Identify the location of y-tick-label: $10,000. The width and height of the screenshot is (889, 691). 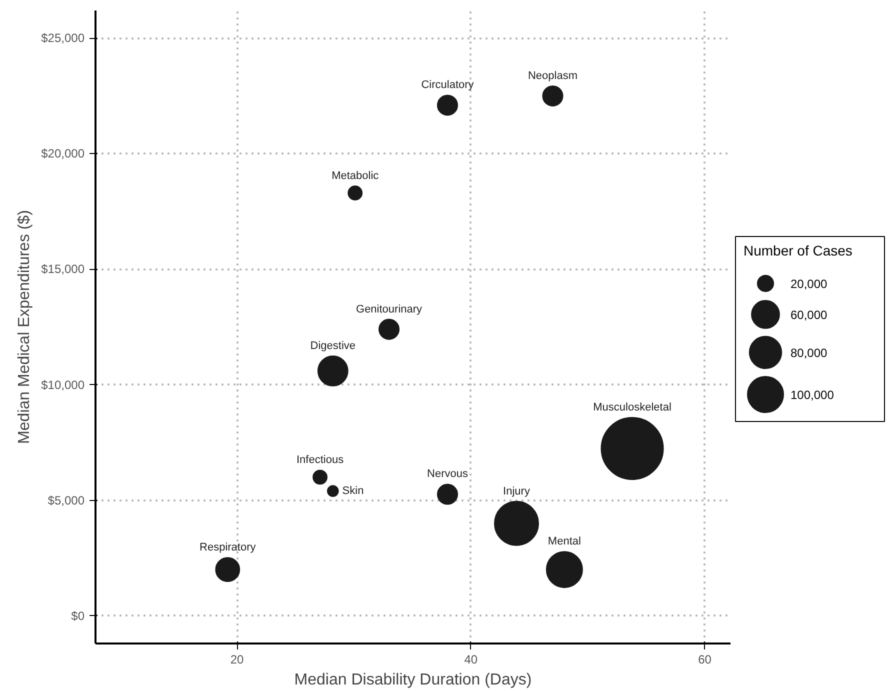
(63, 385).